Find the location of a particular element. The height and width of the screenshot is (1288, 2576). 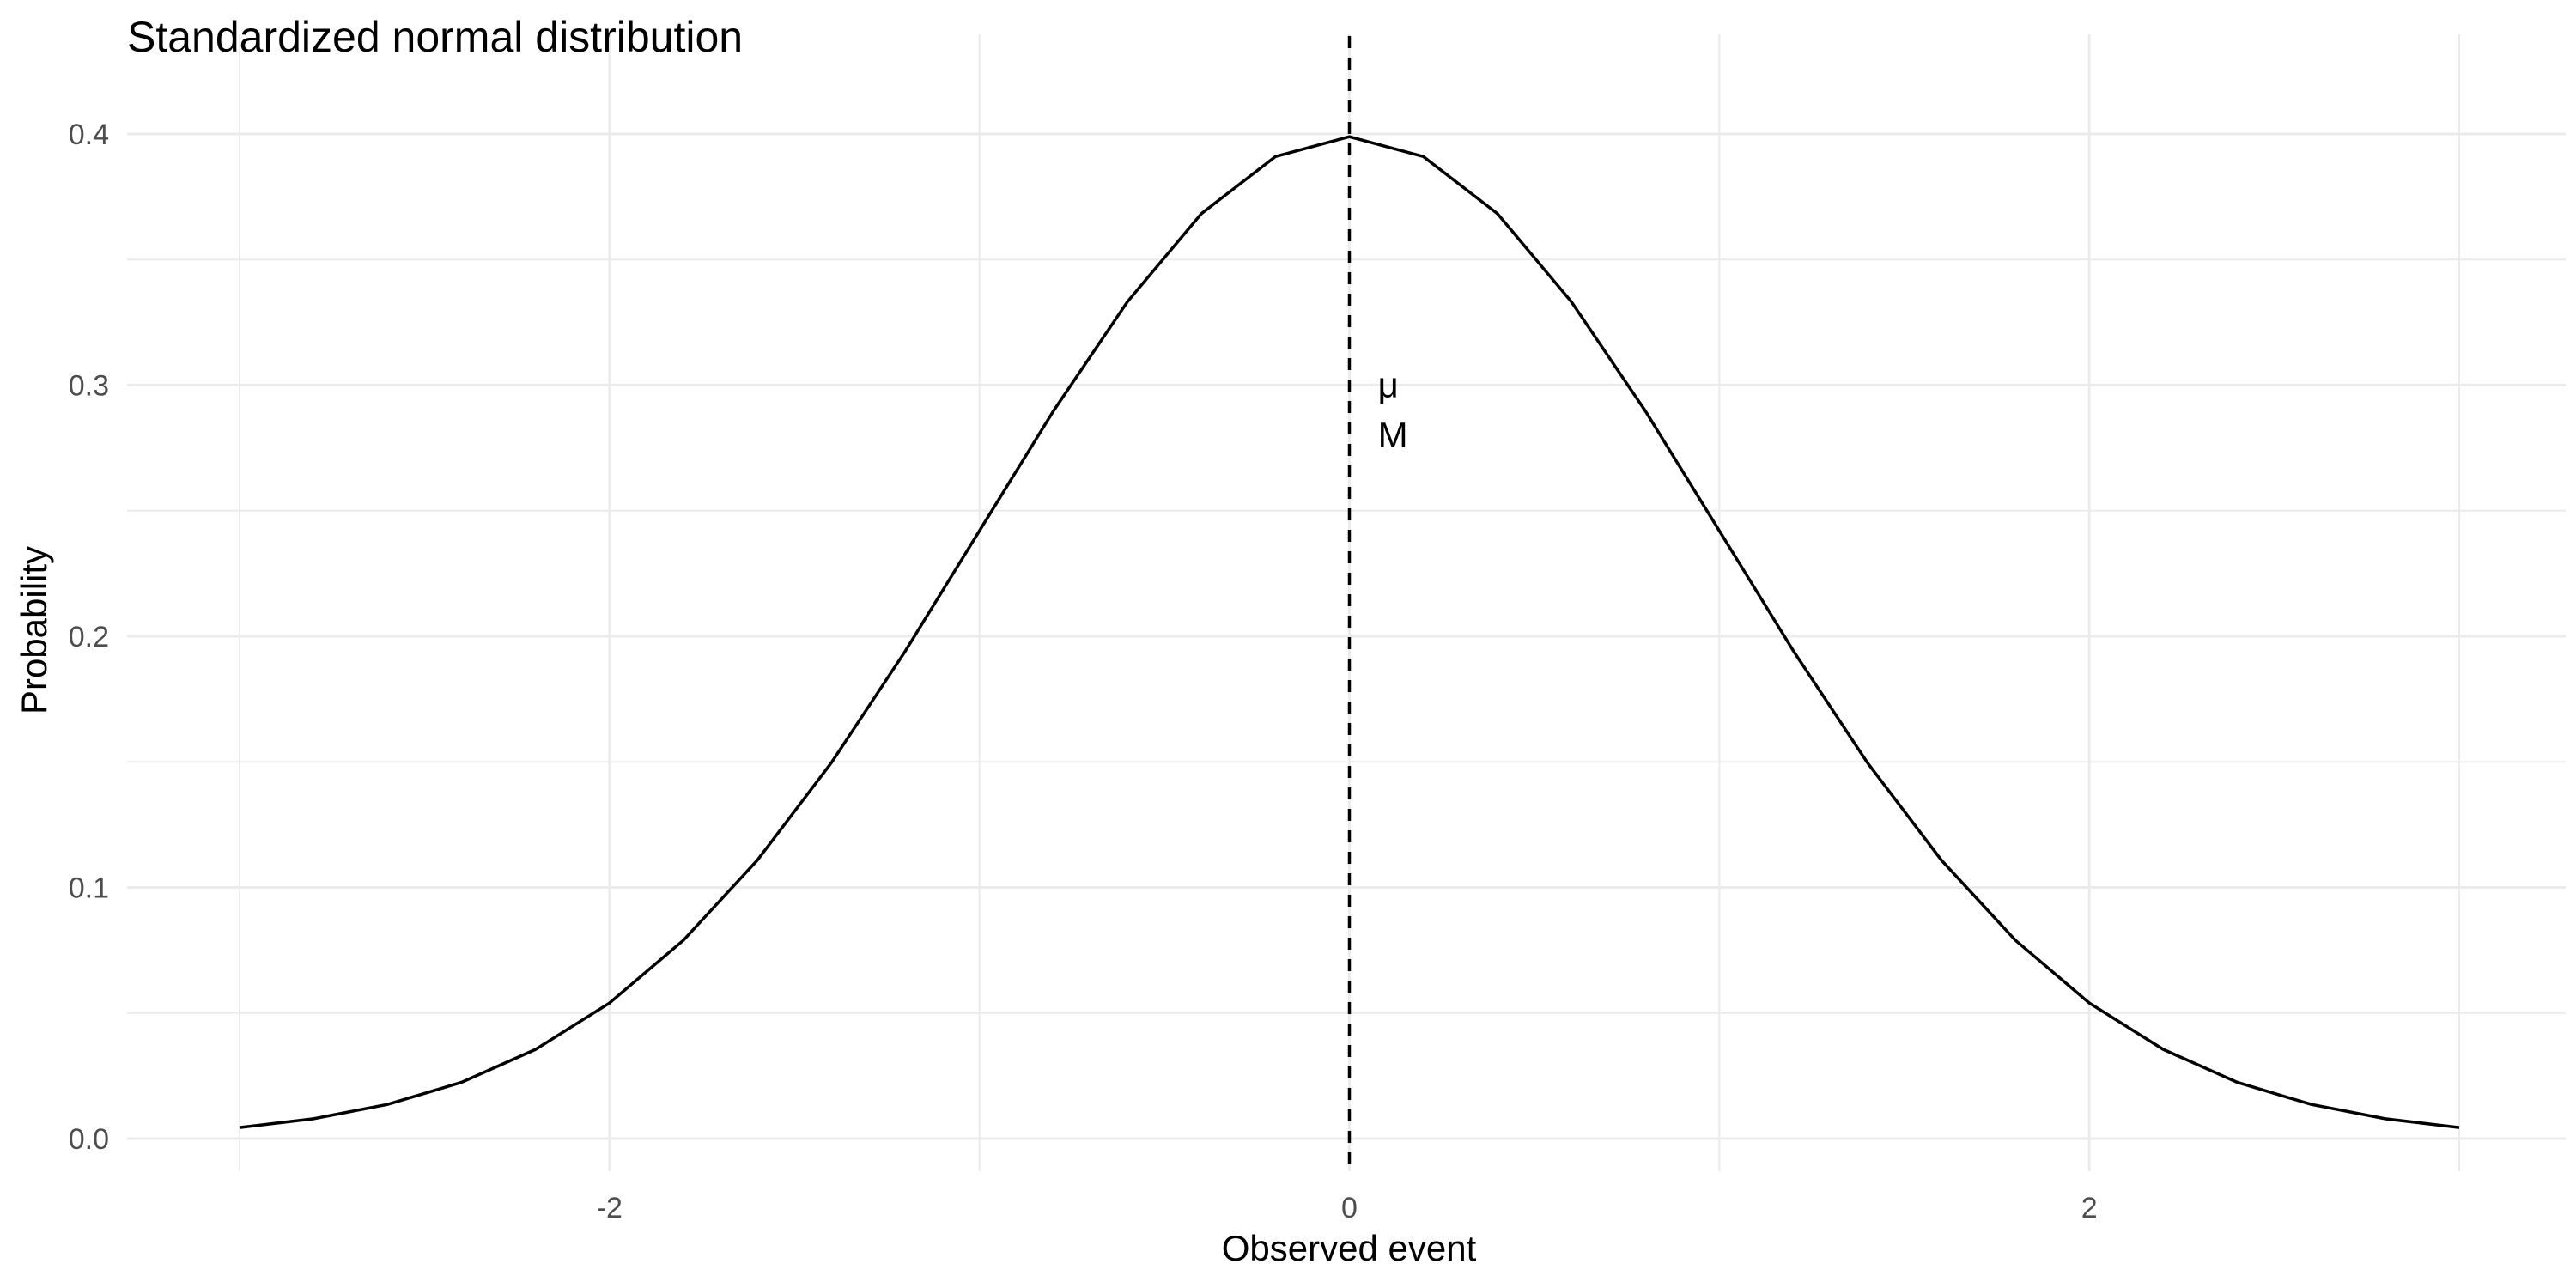

annotations: μM is located at coordinates (1393, 410).